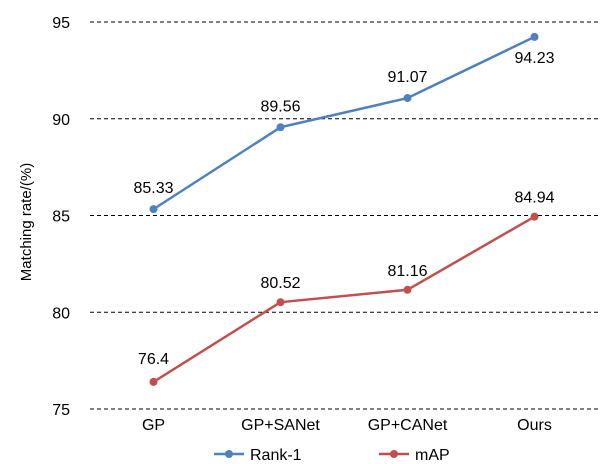 The height and width of the screenshot is (464, 608). Describe the element at coordinates (407, 77) in the screenshot. I see `data-label: 91.07` at that location.